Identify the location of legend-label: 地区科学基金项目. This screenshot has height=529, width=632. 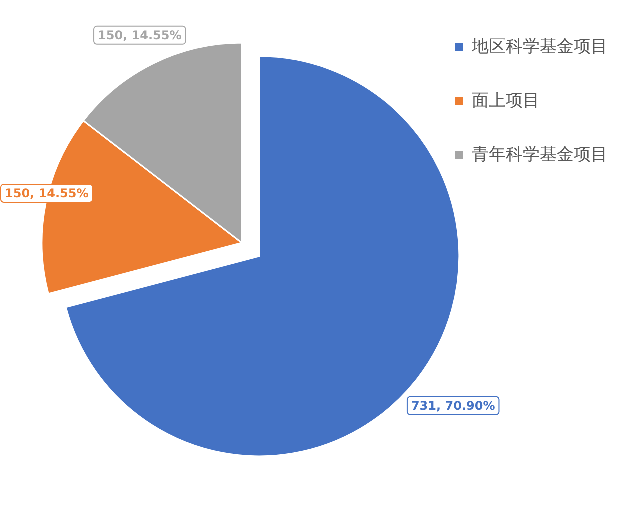
(539, 47).